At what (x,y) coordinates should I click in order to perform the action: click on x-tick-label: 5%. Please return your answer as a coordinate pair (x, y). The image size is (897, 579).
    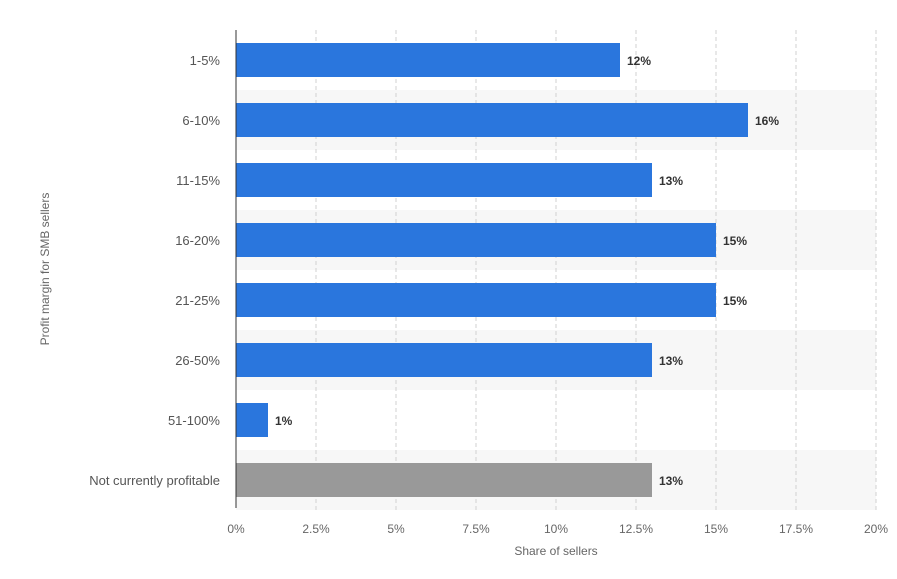
    Looking at the image, I should click on (396, 529).